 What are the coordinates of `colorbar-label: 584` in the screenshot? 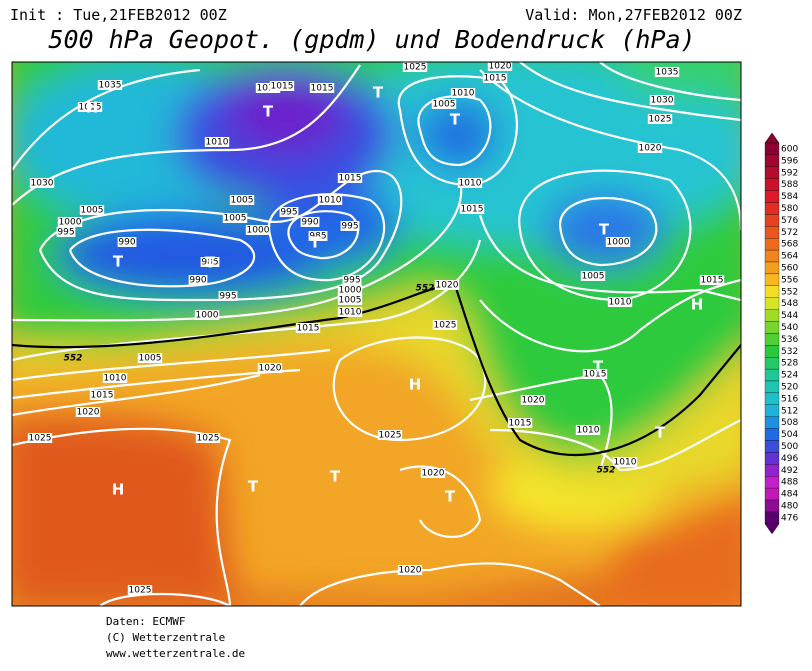 It's located at (789, 197).